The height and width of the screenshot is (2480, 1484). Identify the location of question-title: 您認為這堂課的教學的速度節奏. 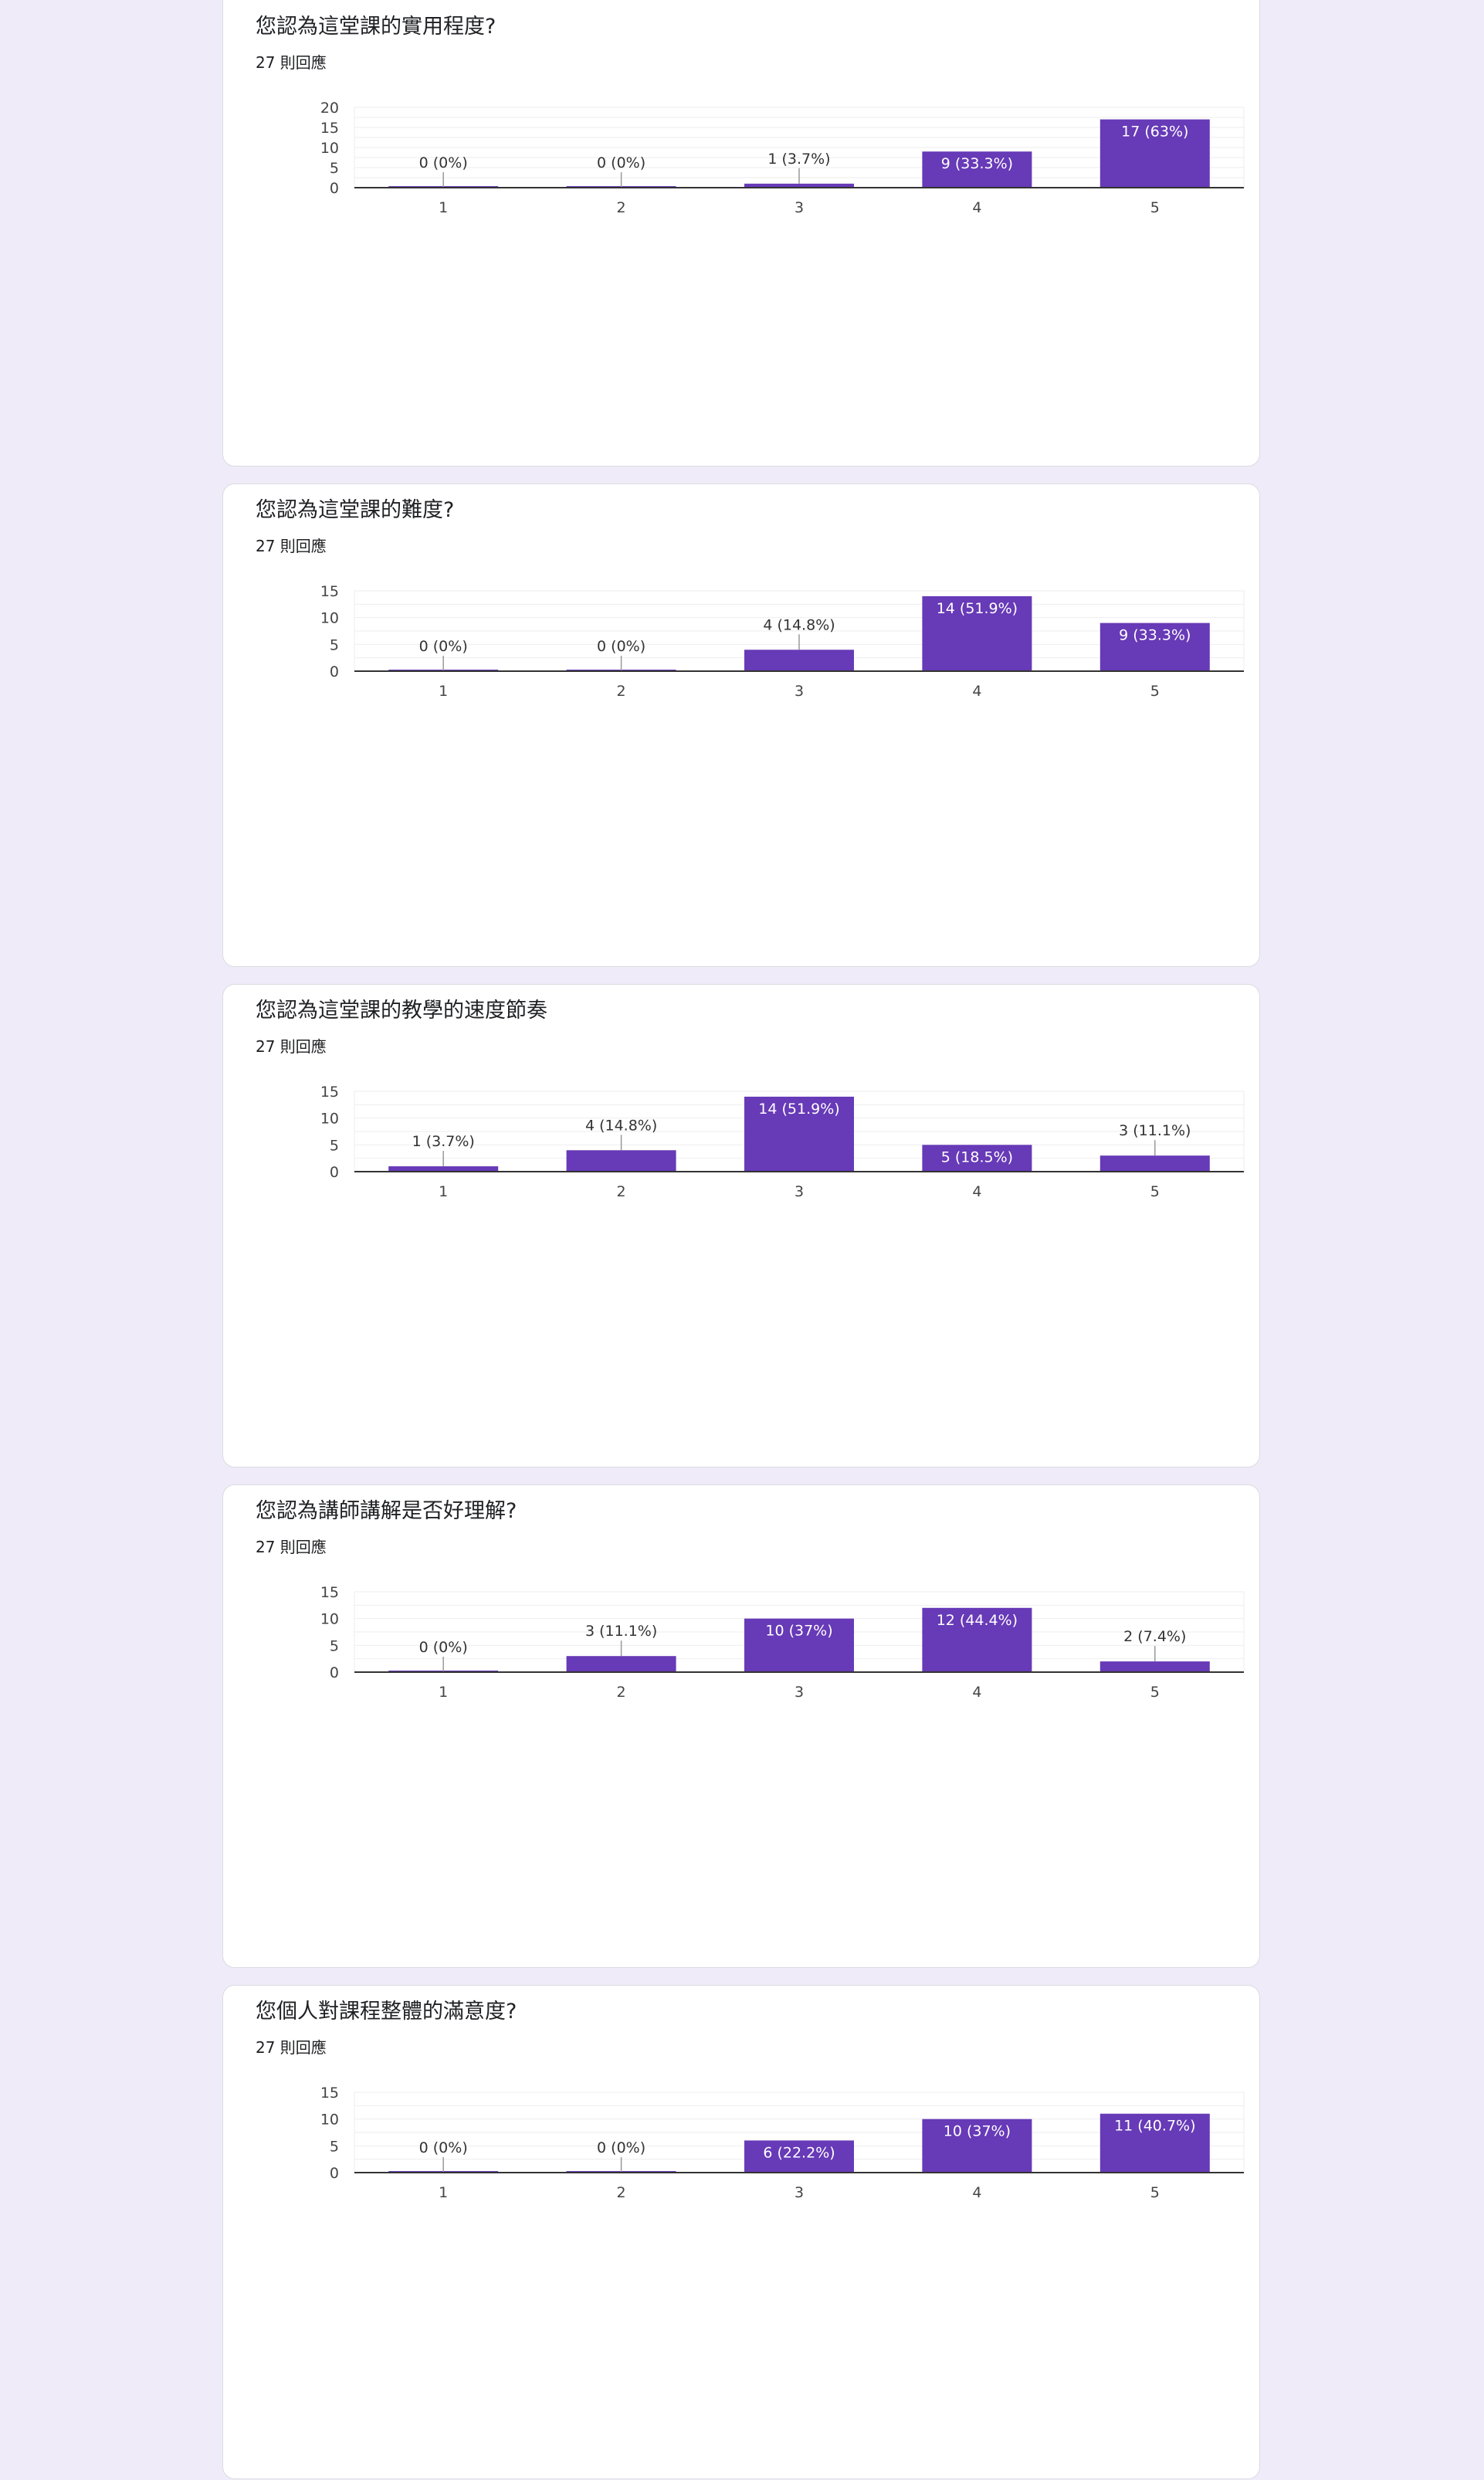
(401, 1011).